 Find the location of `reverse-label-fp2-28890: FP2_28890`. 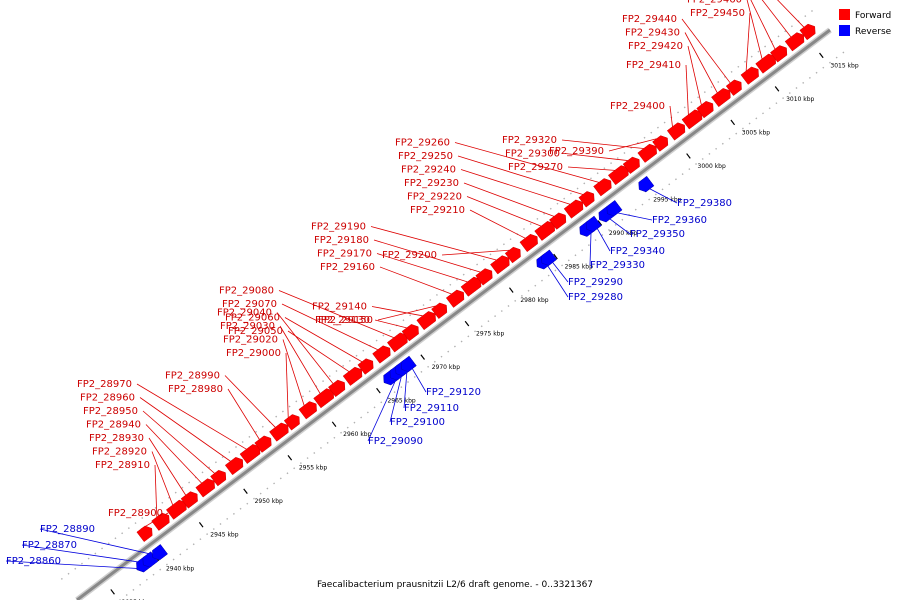

reverse-label-fp2-28890: FP2_28890 is located at coordinates (67, 529).